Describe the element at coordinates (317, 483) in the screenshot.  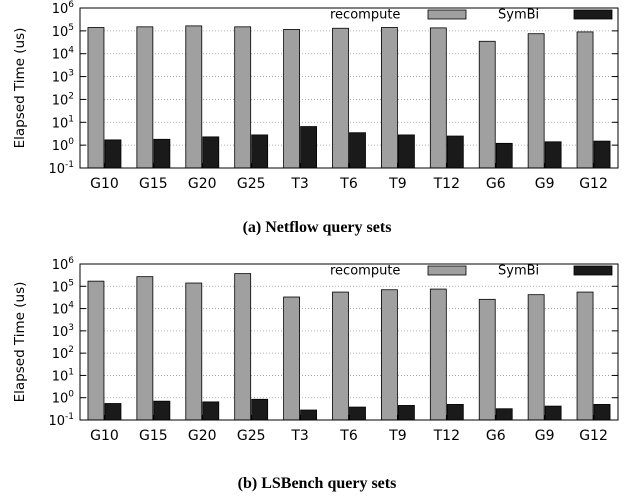
I see `caption: (b) LSBench query sets` at that location.